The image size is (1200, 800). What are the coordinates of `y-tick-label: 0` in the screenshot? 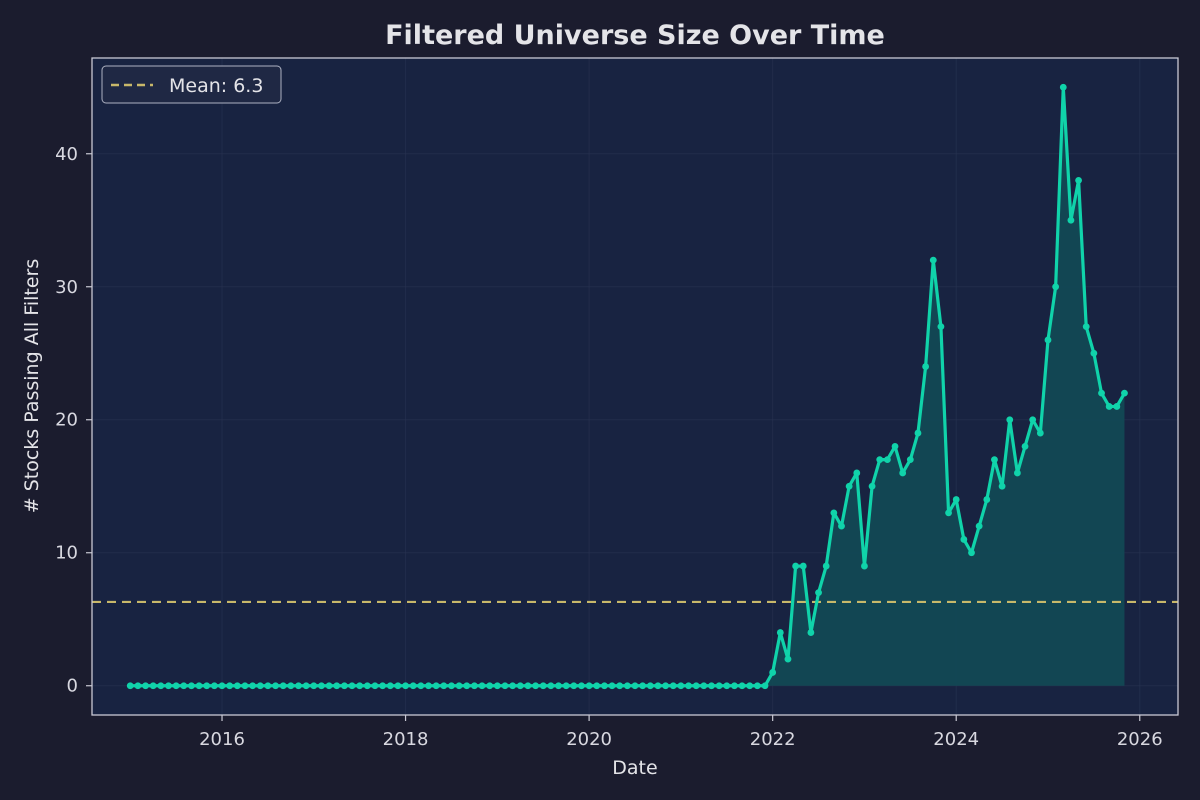 It's located at (72, 686).